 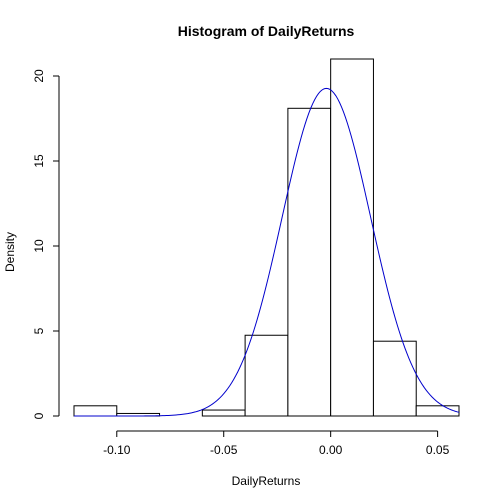 I want to click on x-tick-label: 0.00, so click(x=331, y=450).